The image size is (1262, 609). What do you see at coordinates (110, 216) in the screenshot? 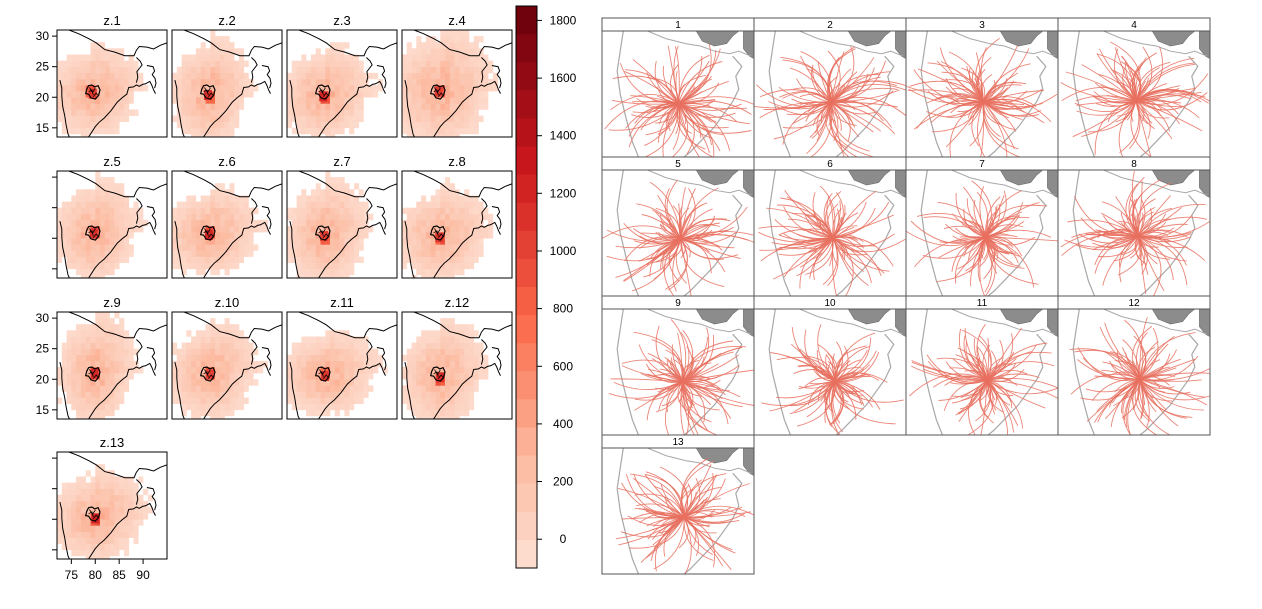
I see `heatmap-panel: z.5` at bounding box center [110, 216].